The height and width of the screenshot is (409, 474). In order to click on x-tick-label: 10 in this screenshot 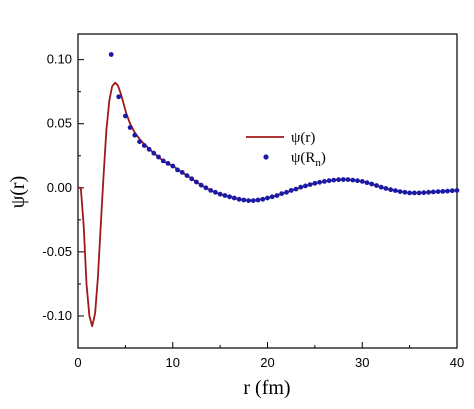, I will do `click(173, 362)`.